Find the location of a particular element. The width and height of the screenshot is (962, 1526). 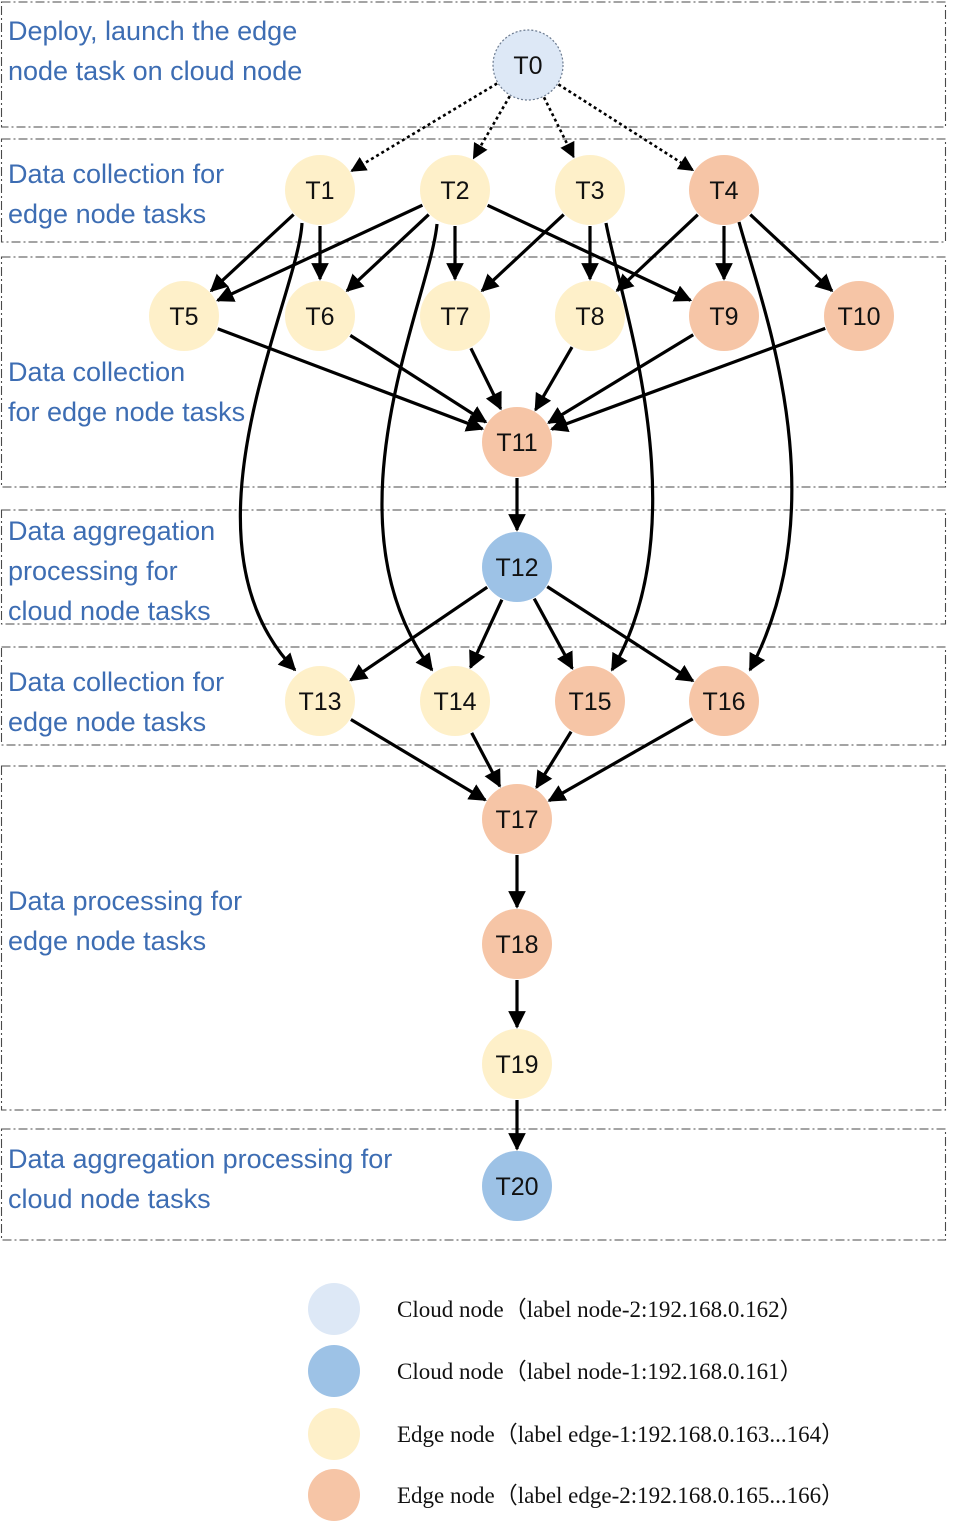

node-t6: T6 is located at coordinates (320, 316).